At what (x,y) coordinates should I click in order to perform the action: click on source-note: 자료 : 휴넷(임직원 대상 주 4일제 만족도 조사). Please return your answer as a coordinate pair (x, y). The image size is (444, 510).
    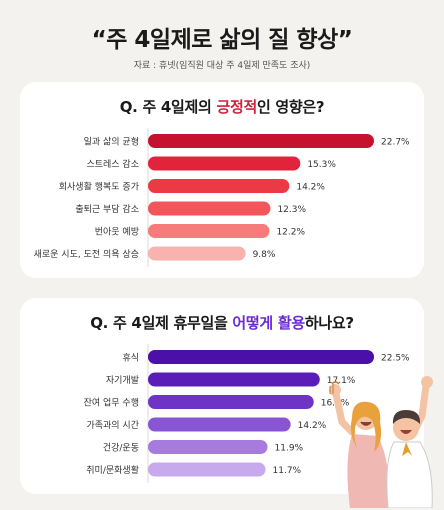
    Looking at the image, I should click on (222, 66).